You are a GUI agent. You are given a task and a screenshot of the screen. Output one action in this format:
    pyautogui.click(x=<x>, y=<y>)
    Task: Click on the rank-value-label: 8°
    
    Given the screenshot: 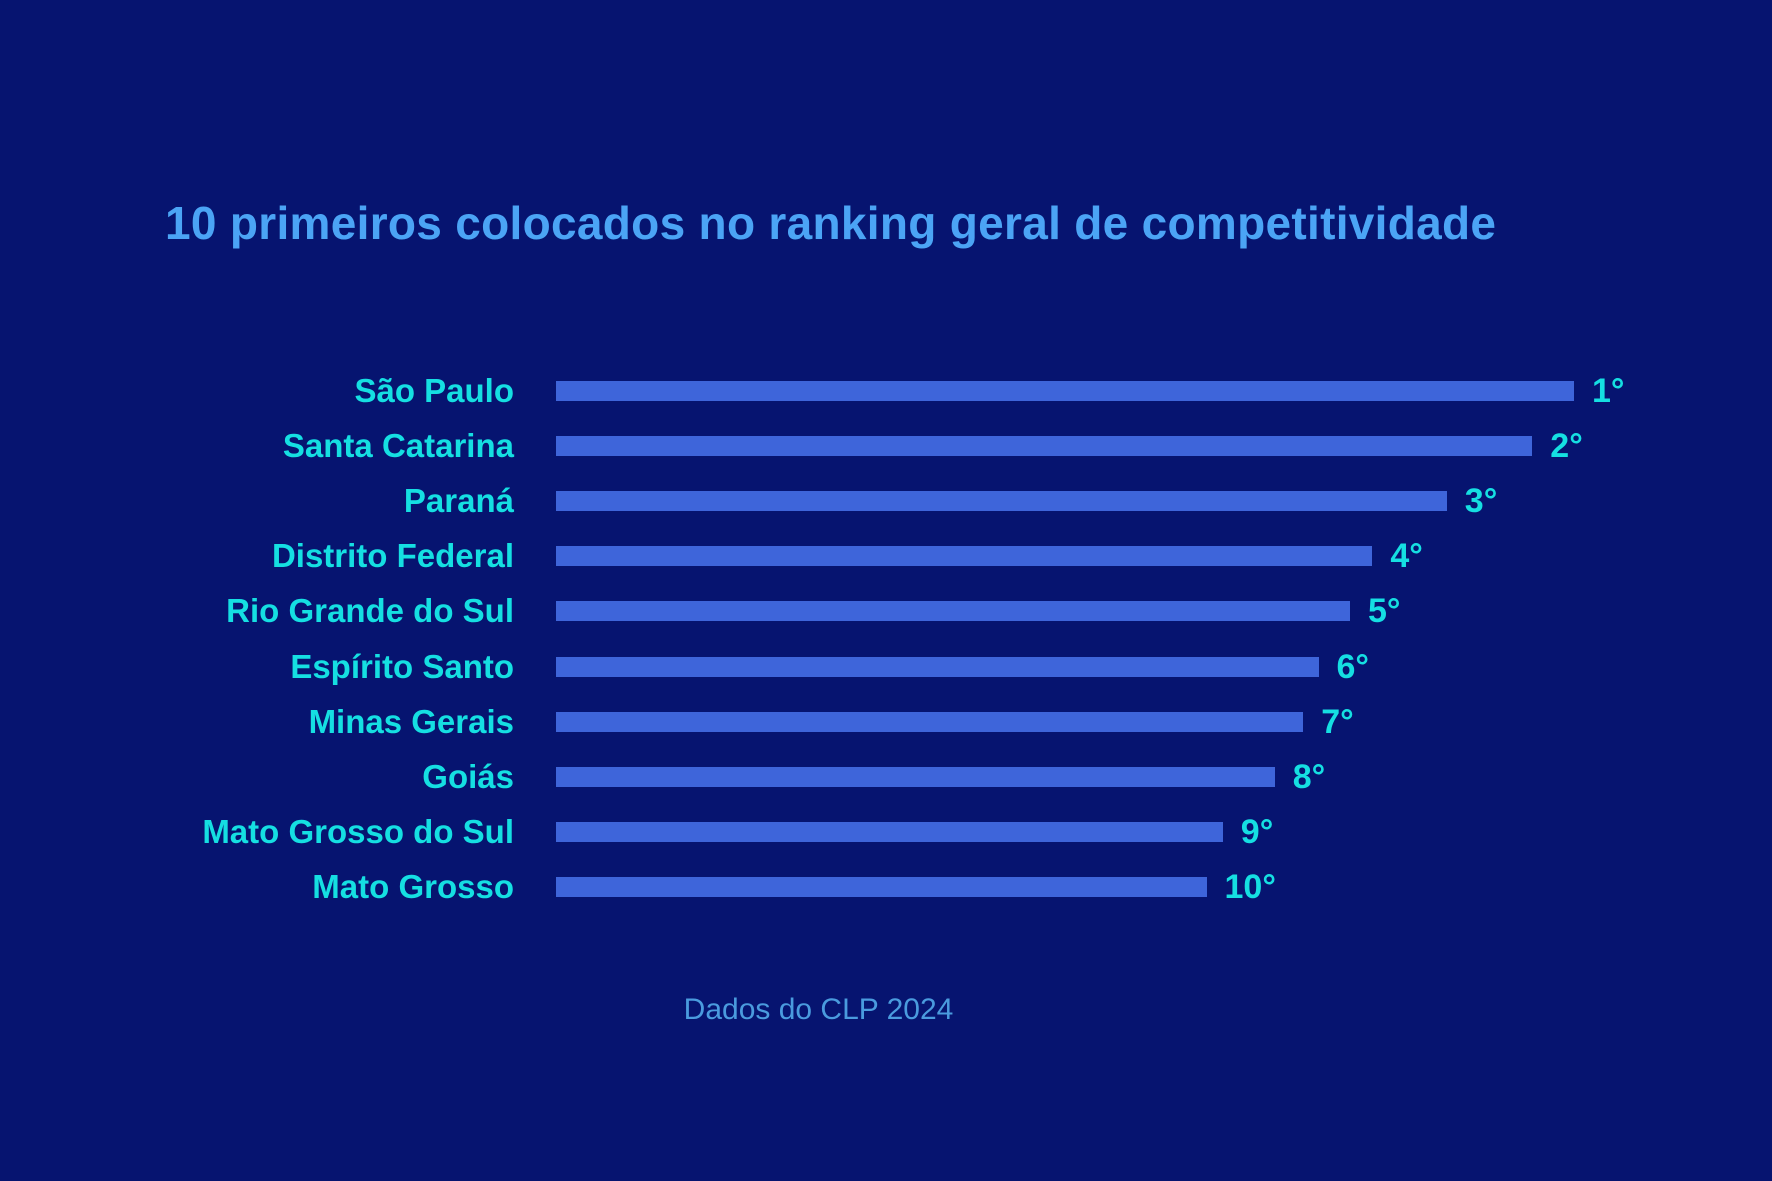 What is the action you would take?
    pyautogui.click(x=1309, y=776)
    